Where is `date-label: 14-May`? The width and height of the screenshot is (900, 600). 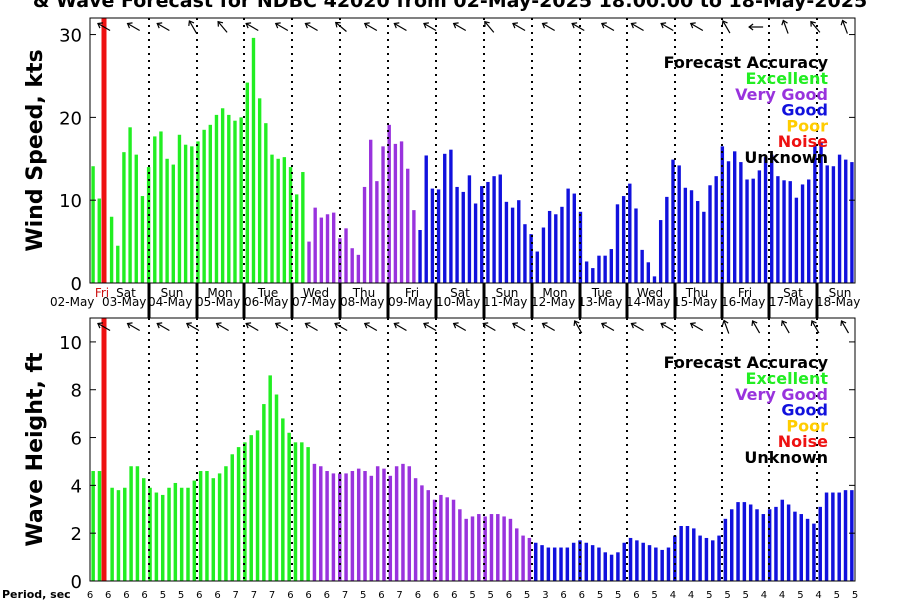 date-label: 14-May is located at coordinates (648, 302).